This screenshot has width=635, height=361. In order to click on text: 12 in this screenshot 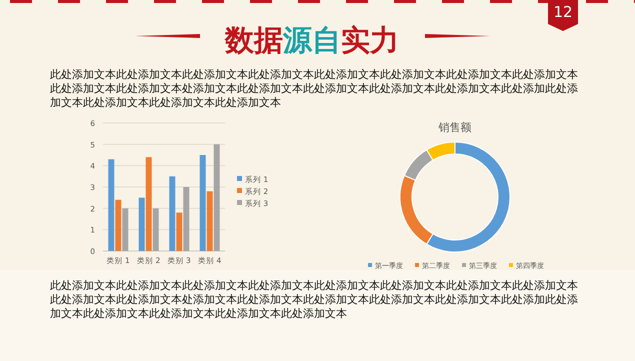, I will do `click(563, 12)`.